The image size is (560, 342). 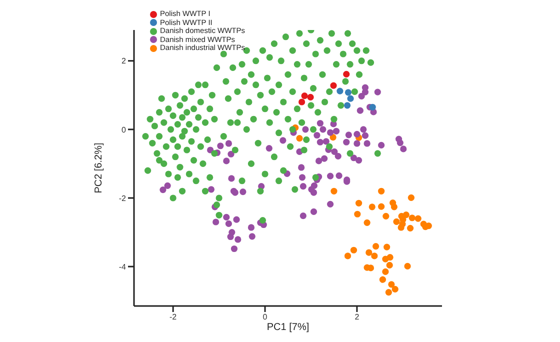 I want to click on y-tick-label: 0, so click(x=124, y=129).